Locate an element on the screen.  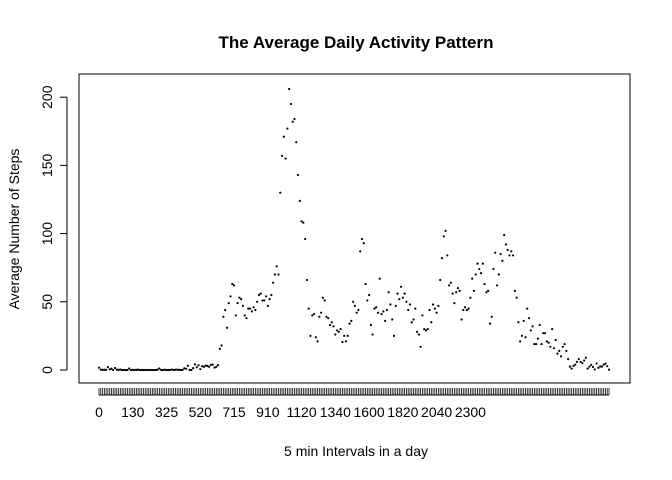
x-tick-label: 0 is located at coordinates (99, 412).